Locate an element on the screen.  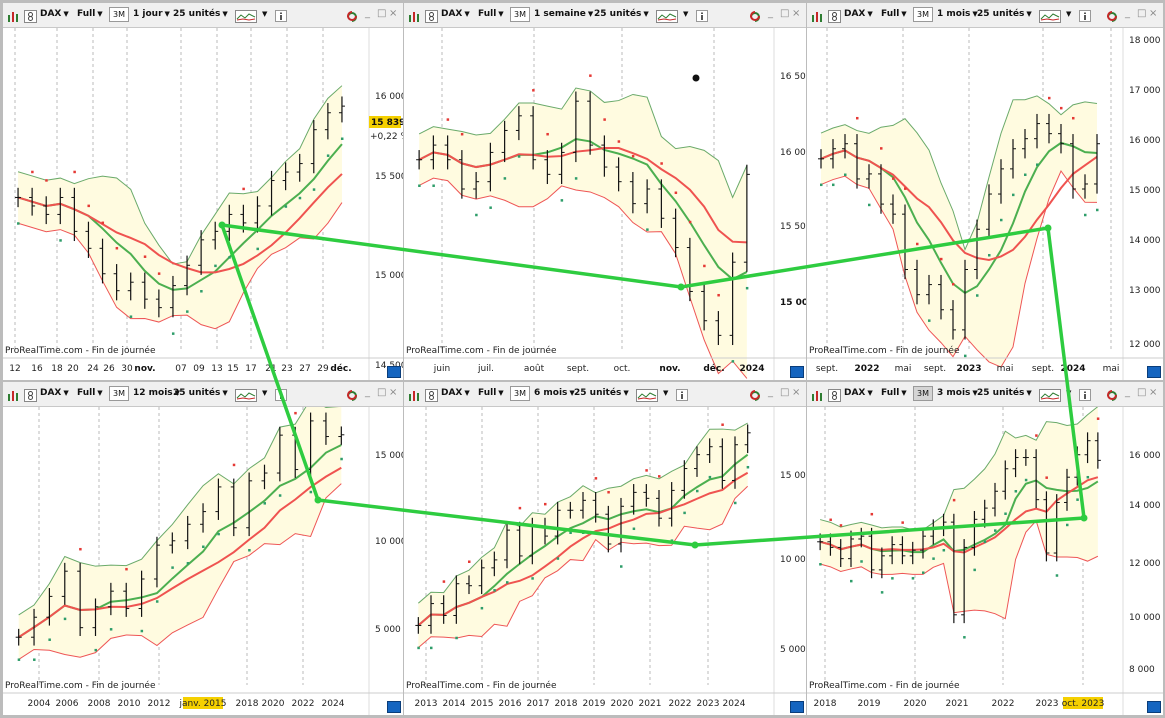
period-selector: 1 semaine ▼ is located at coordinates (563, 14).